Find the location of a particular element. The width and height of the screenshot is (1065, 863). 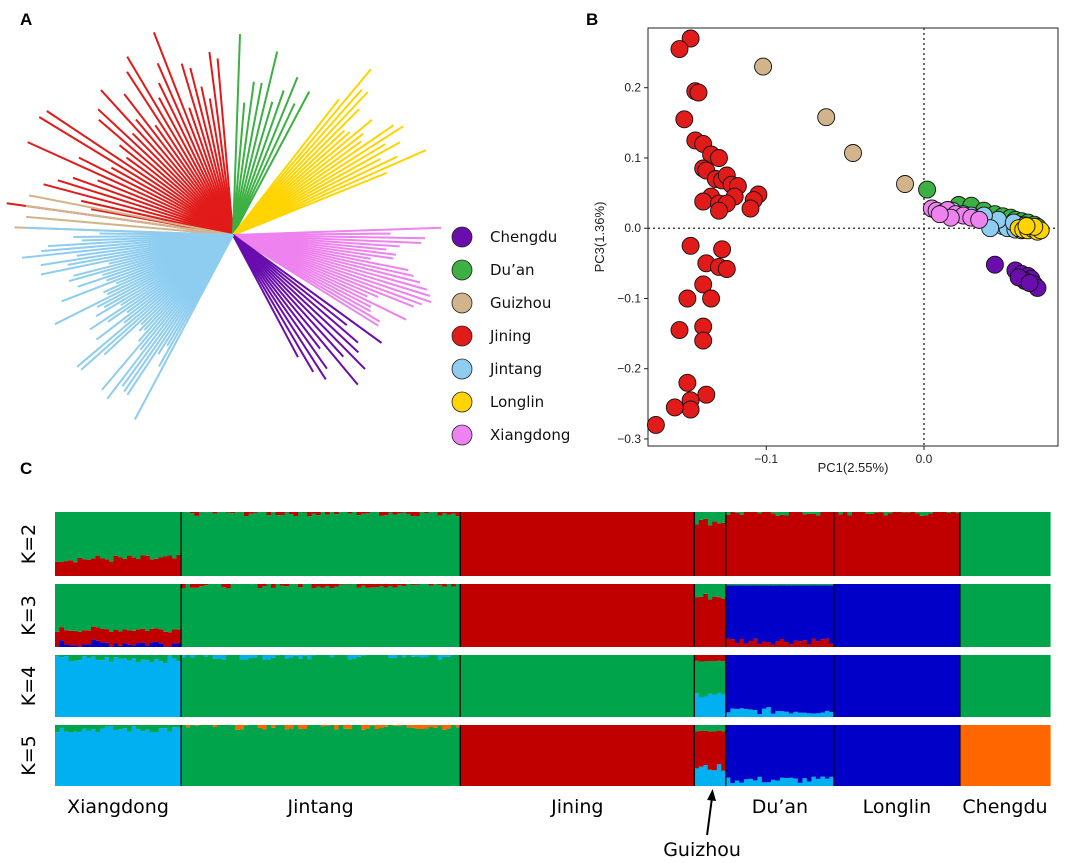

tree-branch-chengdu is located at coordinates (295, 289).